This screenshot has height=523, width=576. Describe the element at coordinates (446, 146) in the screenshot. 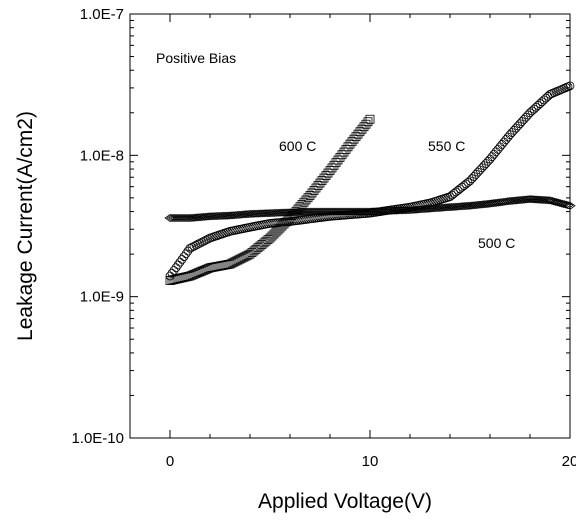

I see `annotation-550c: 550 C` at that location.